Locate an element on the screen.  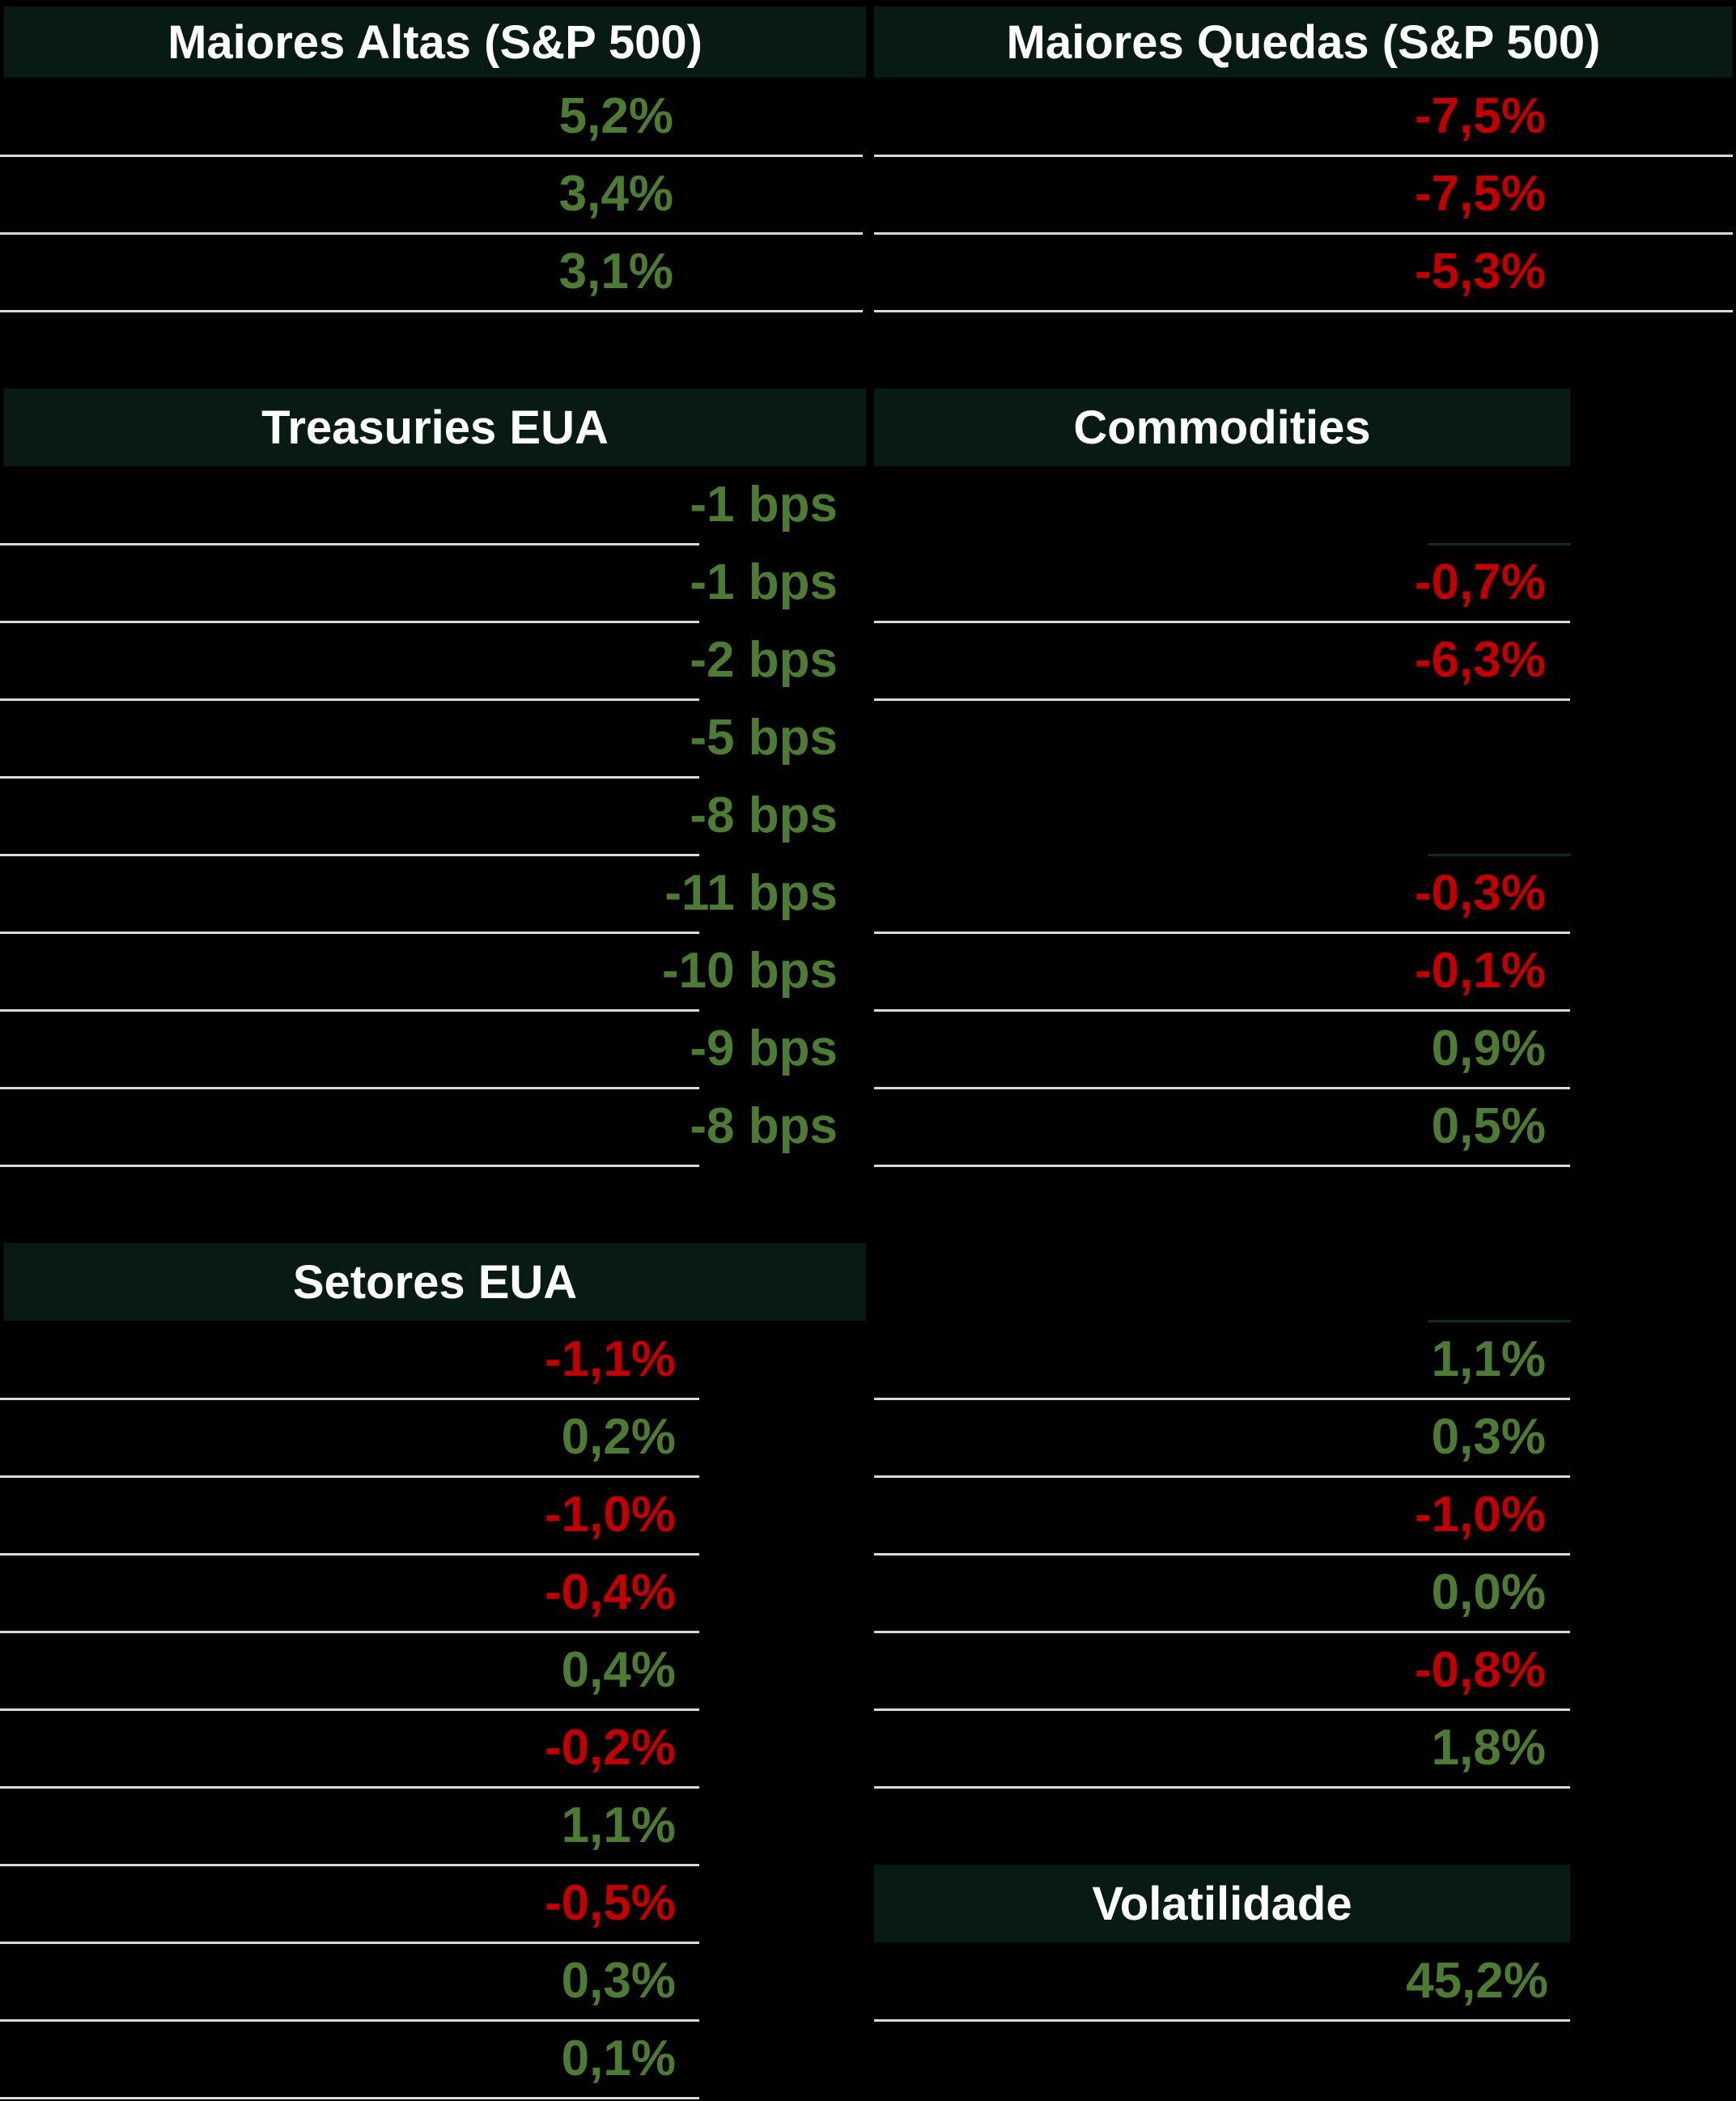
table-cell-value: -0,8% is located at coordinates (1480, 1670).